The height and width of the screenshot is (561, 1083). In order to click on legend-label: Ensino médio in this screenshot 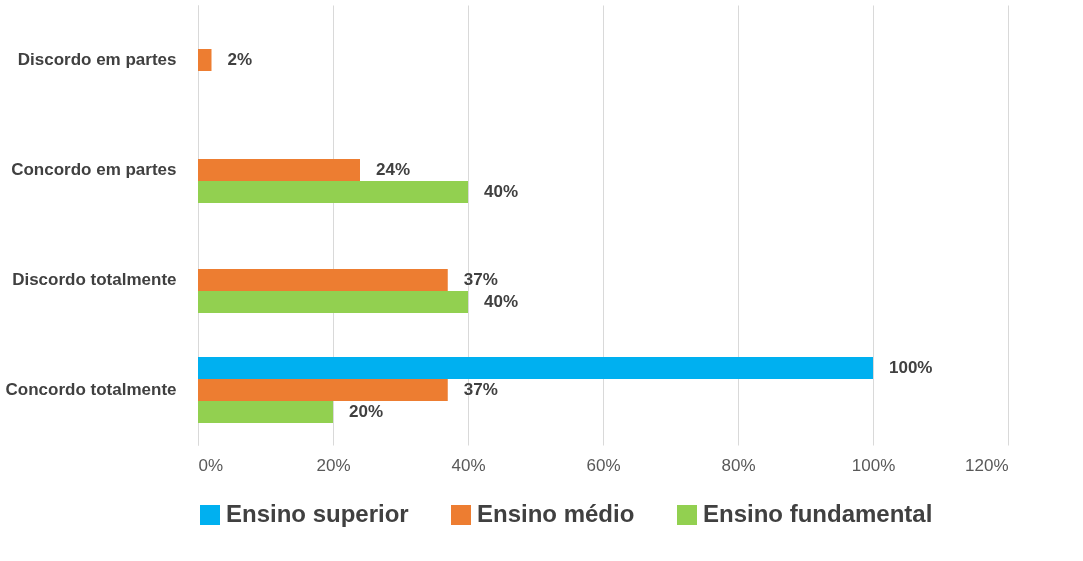, I will do `click(556, 513)`.